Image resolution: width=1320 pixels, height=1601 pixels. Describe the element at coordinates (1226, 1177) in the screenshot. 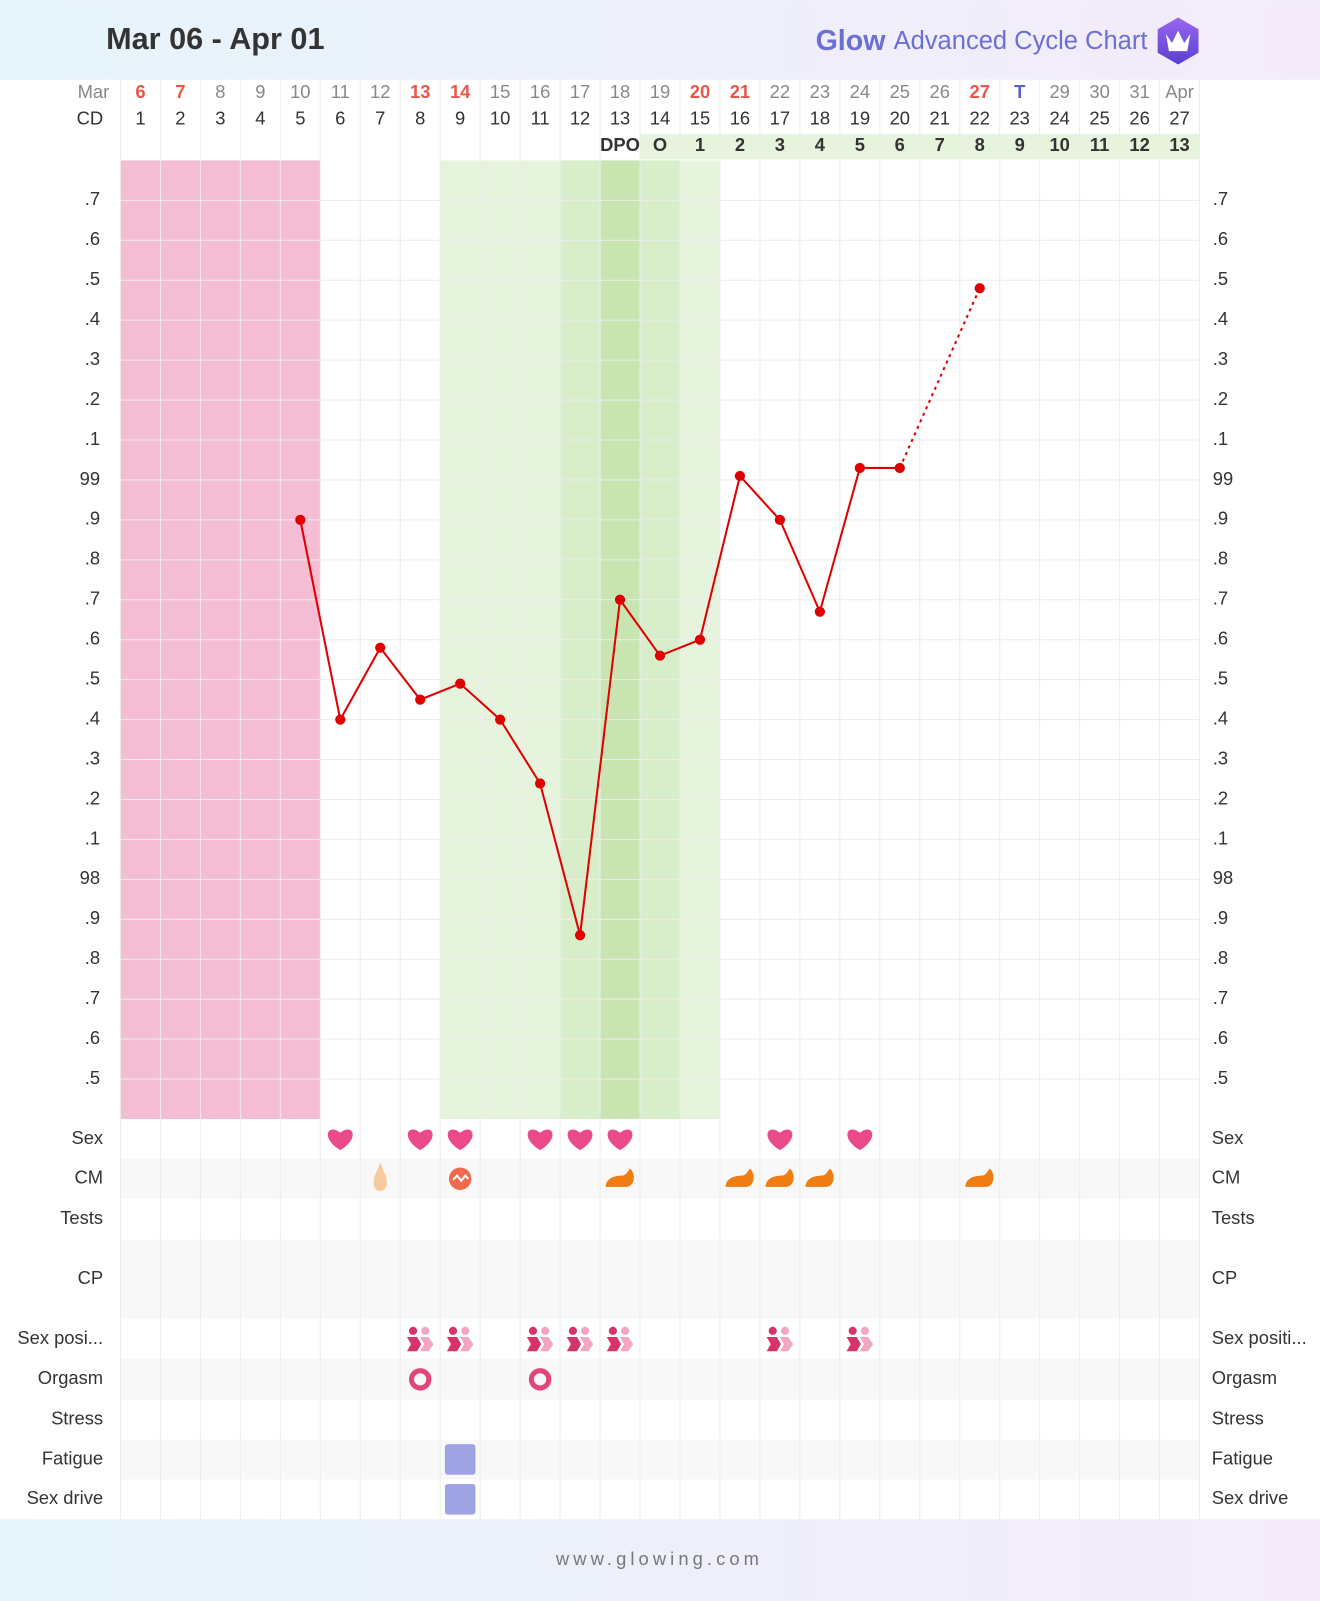

I see `row-label-right: CM` at that location.